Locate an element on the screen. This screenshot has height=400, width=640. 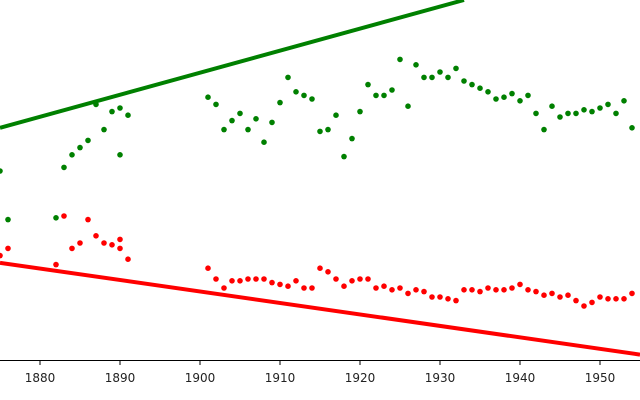
x-tick-label-1920: 1920 is located at coordinates (360, 378).